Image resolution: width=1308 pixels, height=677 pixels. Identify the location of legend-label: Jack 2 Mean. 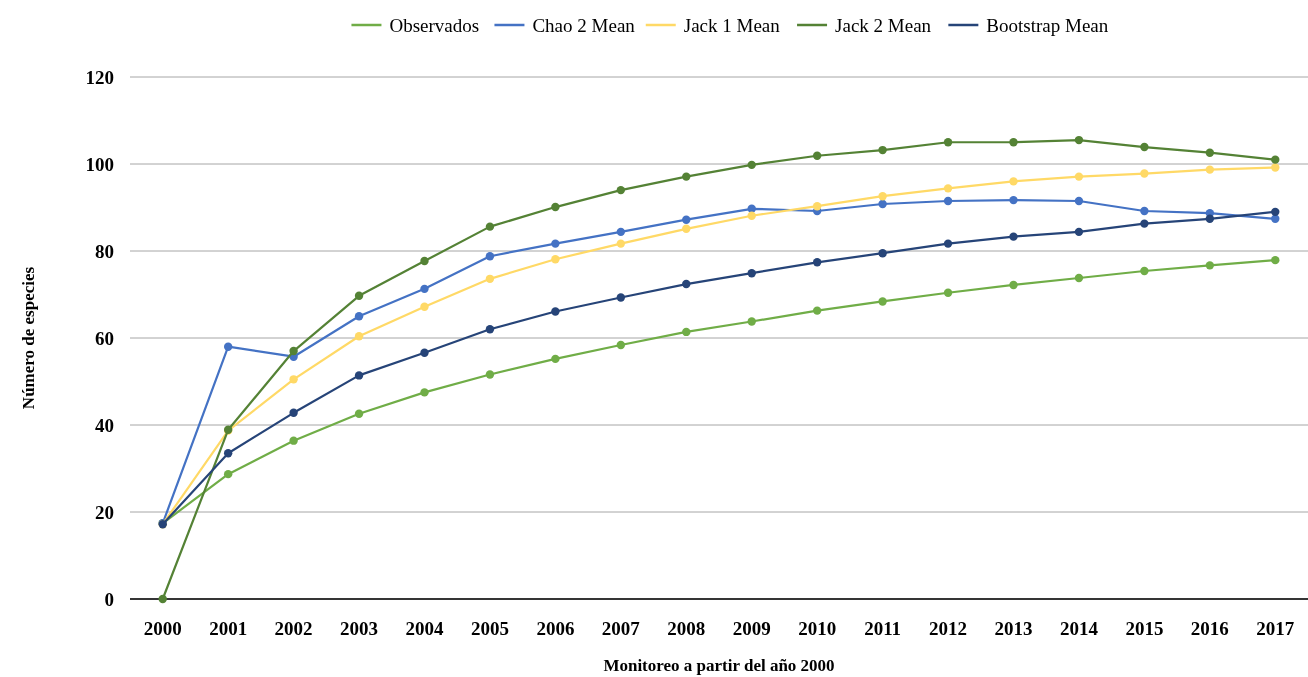
(883, 25).